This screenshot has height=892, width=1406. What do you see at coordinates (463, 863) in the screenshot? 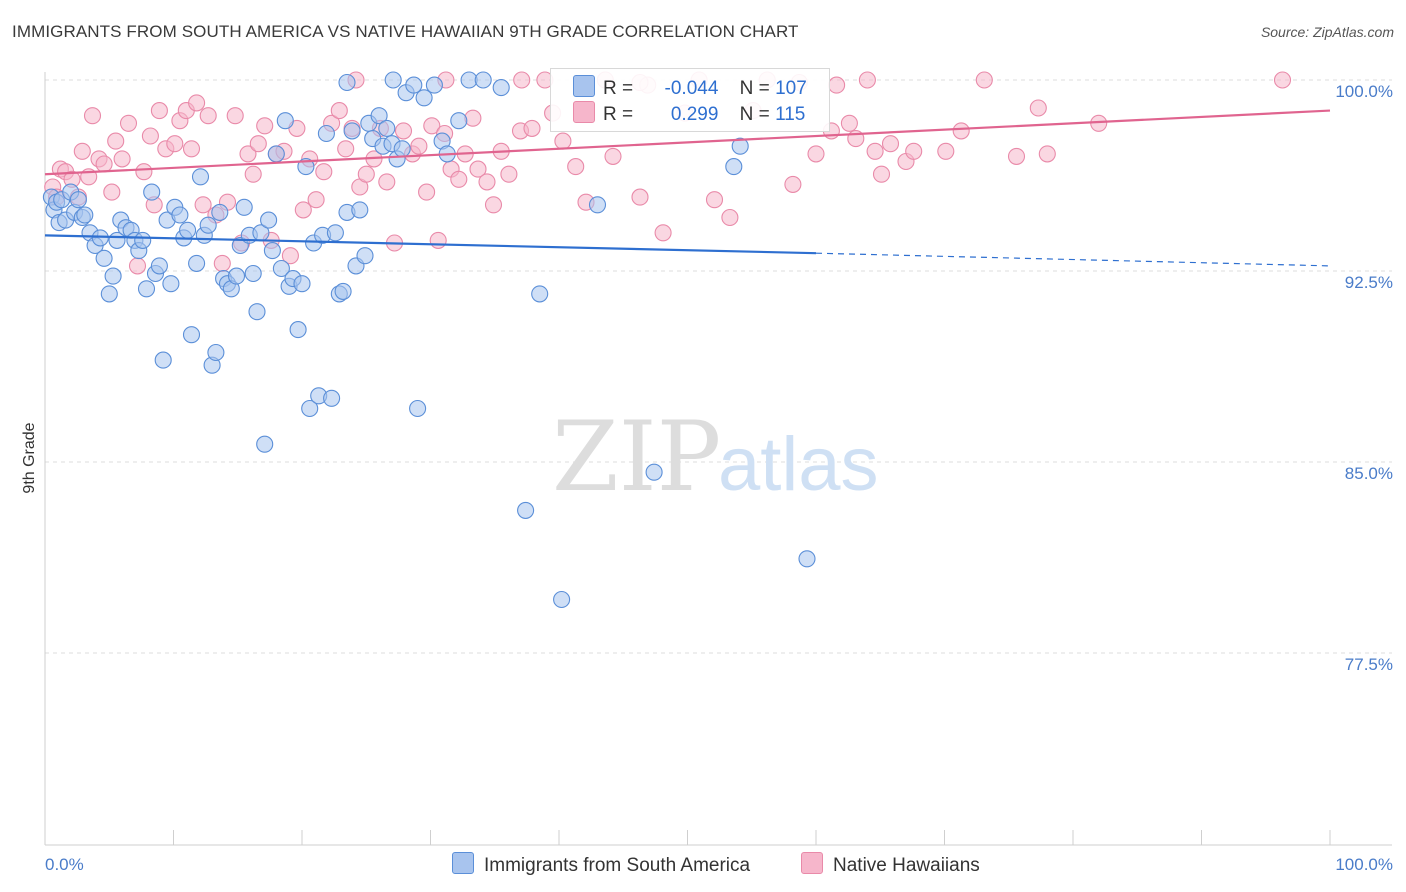
I see `series-swatch-blue` at bounding box center [463, 863].